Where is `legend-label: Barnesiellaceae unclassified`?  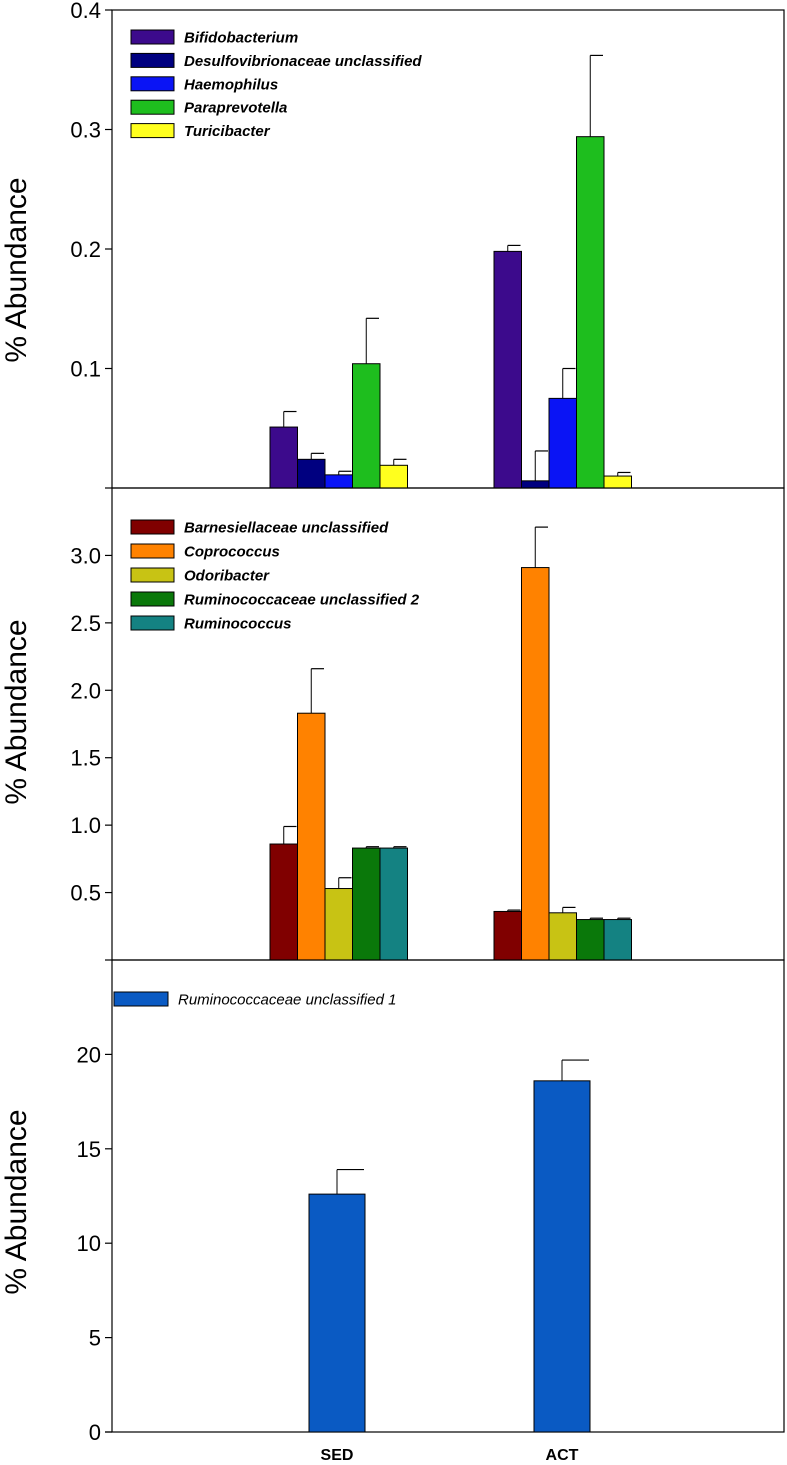 legend-label: Barnesiellaceae unclassified is located at coordinates (286, 528).